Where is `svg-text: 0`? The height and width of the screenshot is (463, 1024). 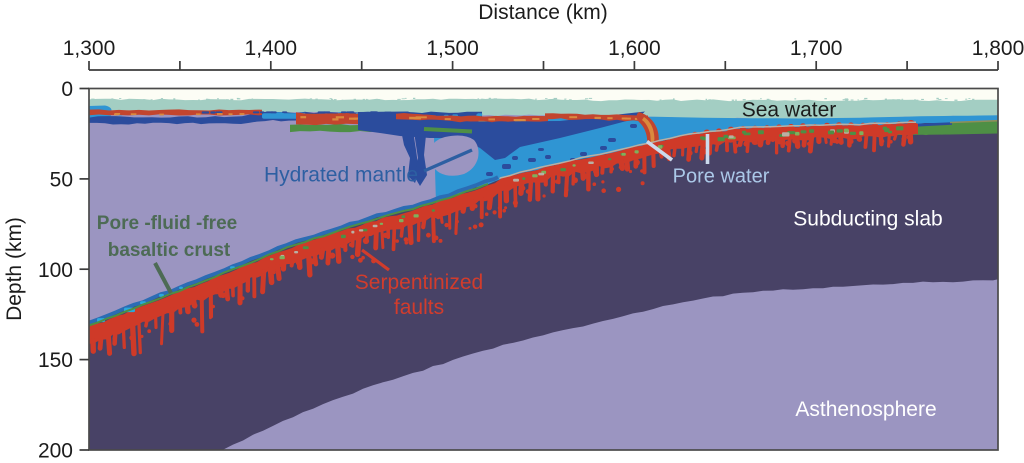 svg-text: 0 is located at coordinates (67, 89).